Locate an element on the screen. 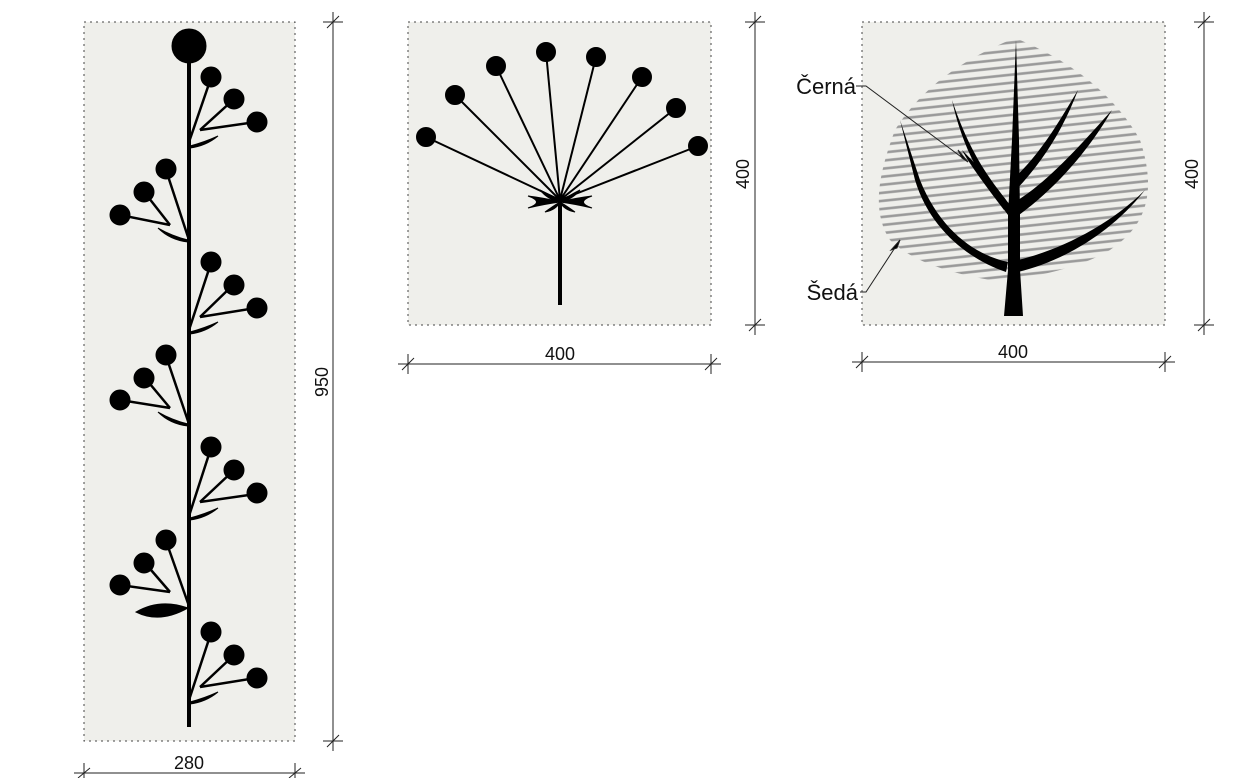 Image resolution: width=1257 pixels, height=778 pixels. callout-black is located at coordinates (912, 124).